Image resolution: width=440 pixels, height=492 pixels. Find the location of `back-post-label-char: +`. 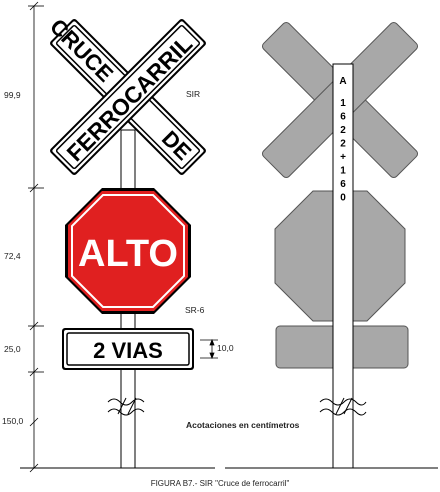

back-post-label-char: + is located at coordinates (343, 157).